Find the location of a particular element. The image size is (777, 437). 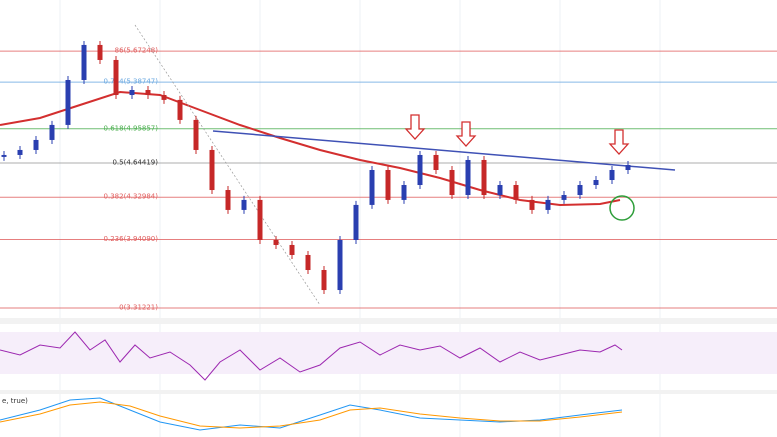

indicator-label: e, true) is located at coordinates (15, 401).